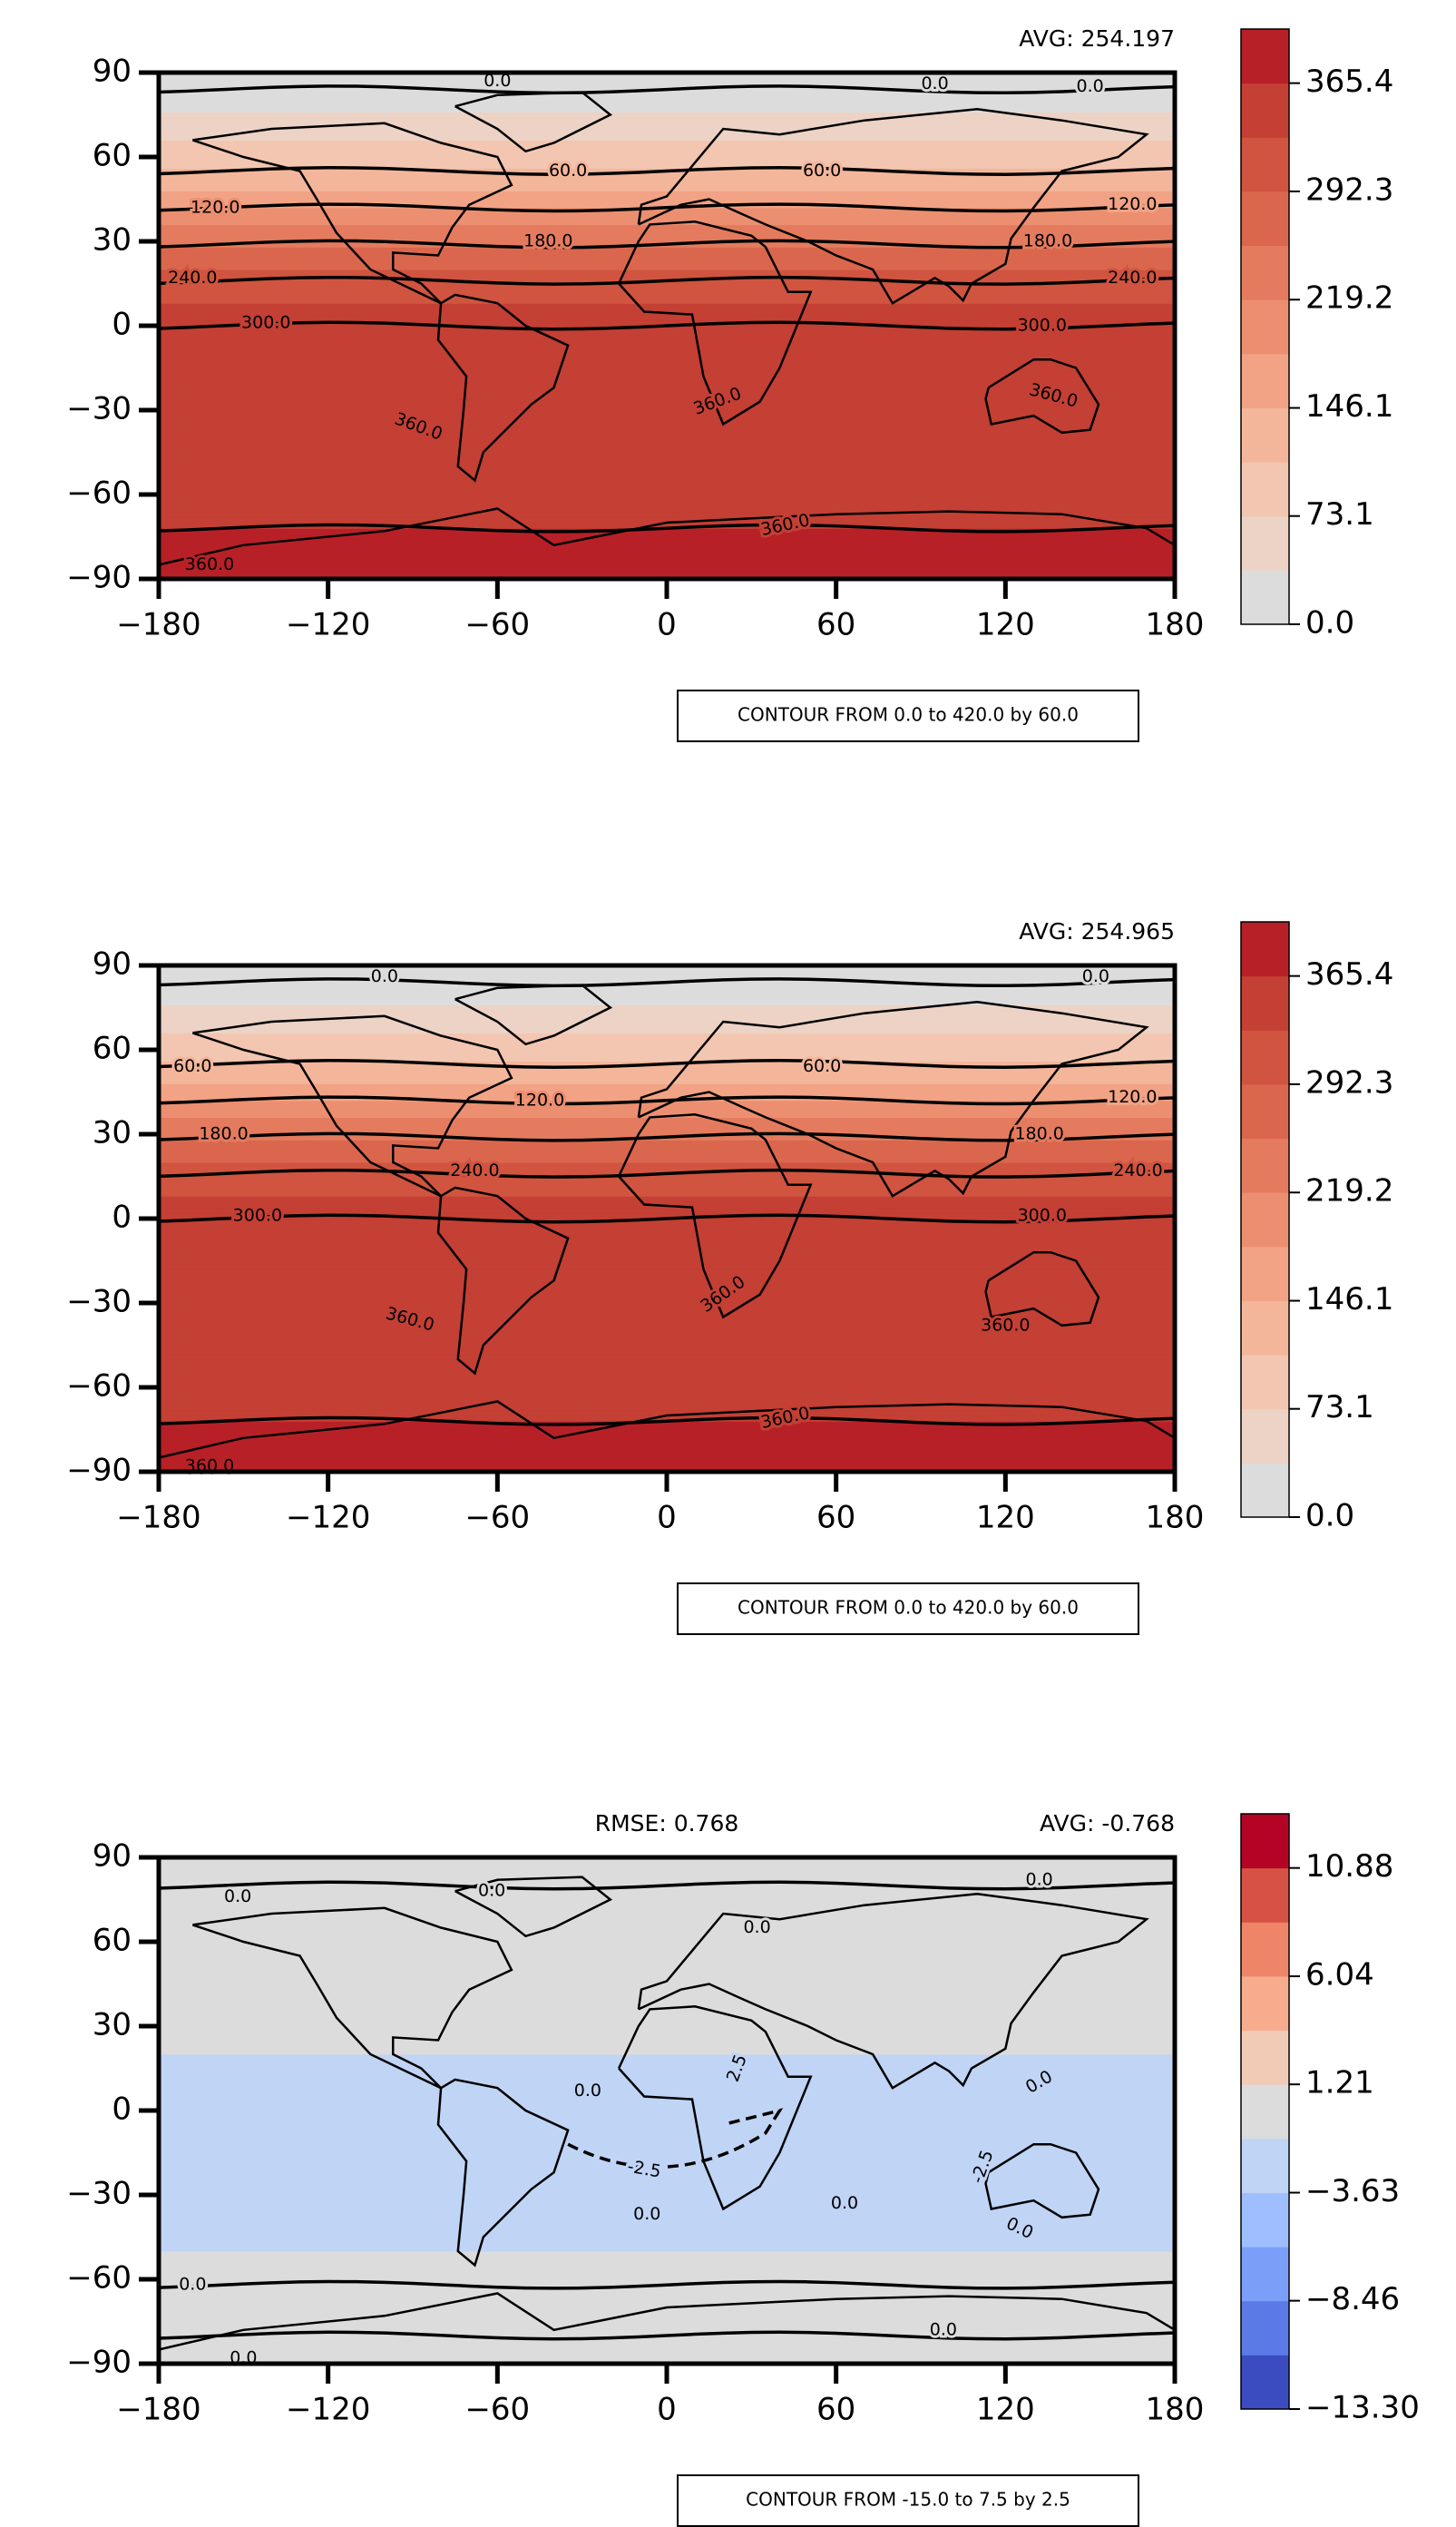  What do you see at coordinates (113, 2025) in the screenshot?
I see `y-tick-label: 30` at bounding box center [113, 2025].